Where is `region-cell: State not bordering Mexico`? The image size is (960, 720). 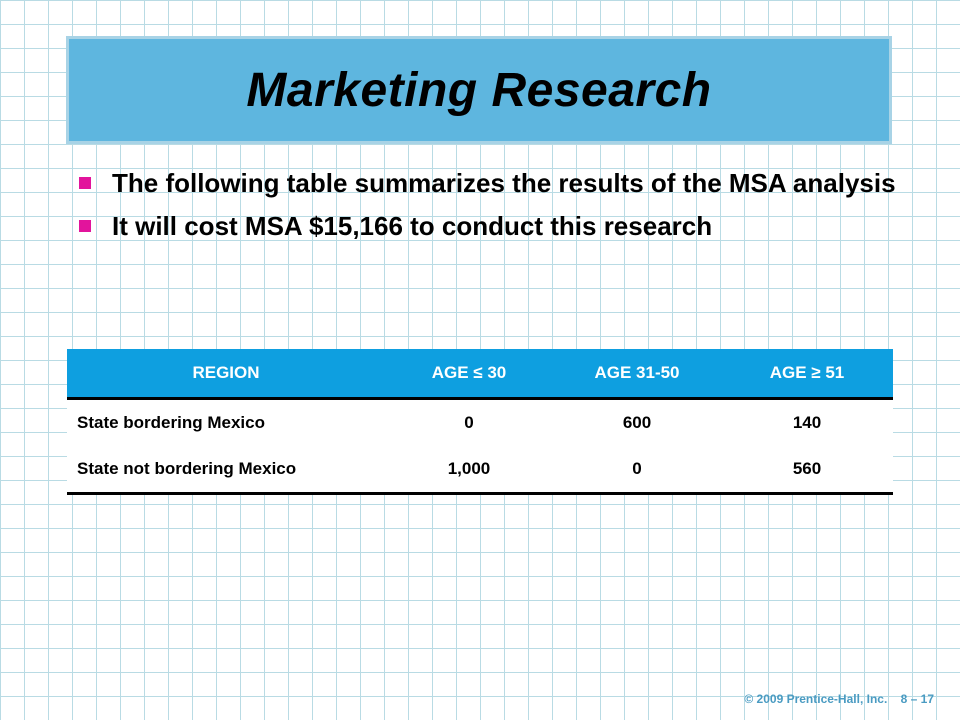 region-cell: State not bordering Mexico is located at coordinates (226, 470).